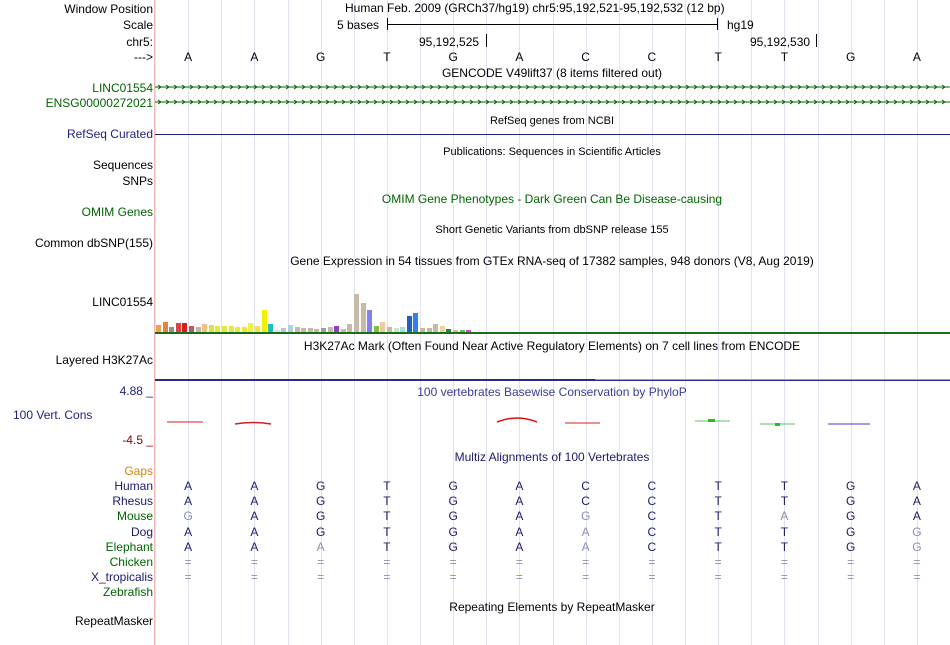 Image resolution: width=950 pixels, height=645 pixels. What do you see at coordinates (772, 379) in the screenshot?
I see `h3k27ac-signal-overlay` at bounding box center [772, 379].